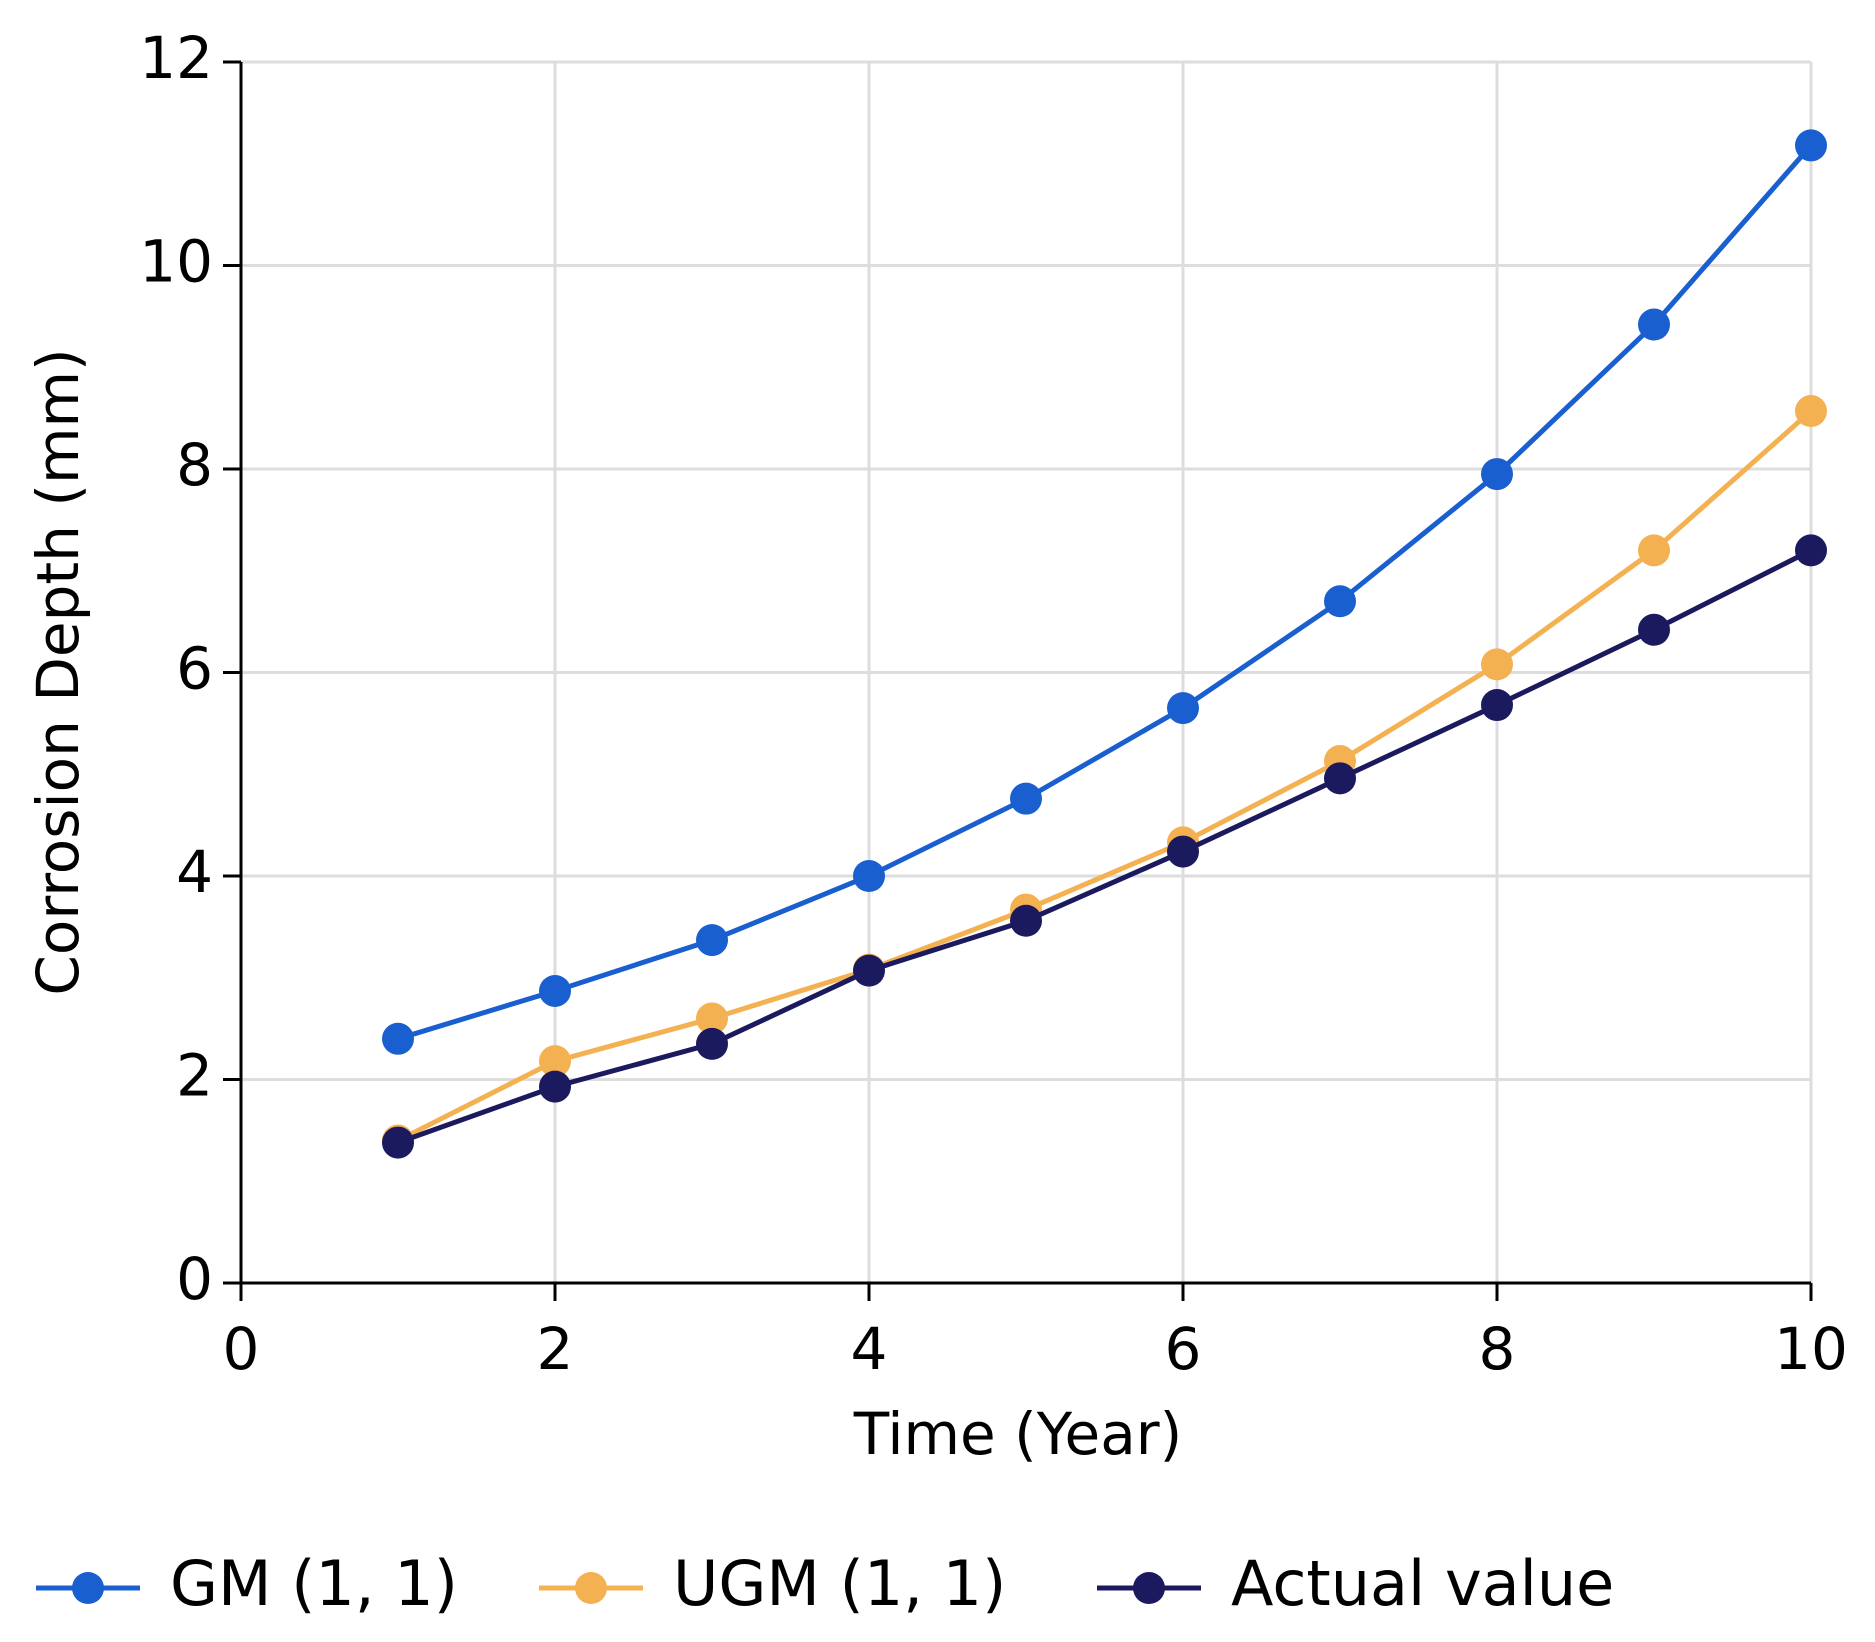  Describe the element at coordinates (176, 58) in the screenshot. I see `y-tick-label: 12` at that location.